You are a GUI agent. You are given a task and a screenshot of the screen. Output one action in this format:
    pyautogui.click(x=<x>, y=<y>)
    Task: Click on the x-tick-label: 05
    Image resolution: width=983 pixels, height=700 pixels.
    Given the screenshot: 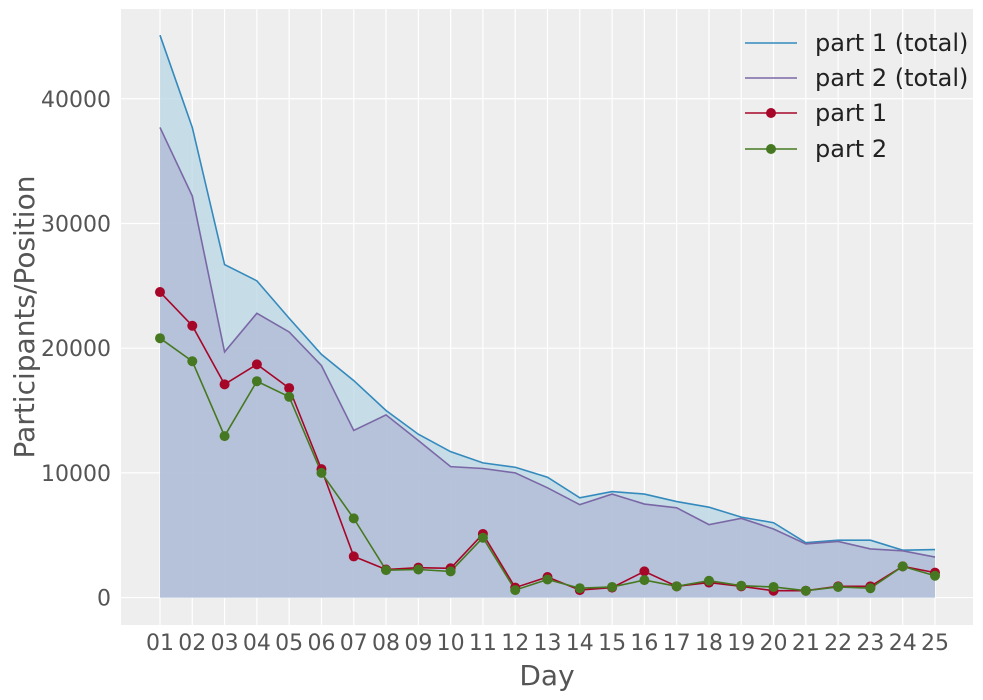 What is the action you would take?
    pyautogui.click(x=289, y=643)
    